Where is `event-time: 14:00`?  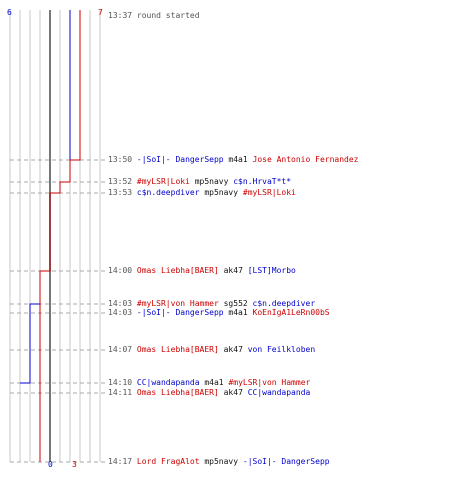 event-time: 14:00 is located at coordinates (120, 270).